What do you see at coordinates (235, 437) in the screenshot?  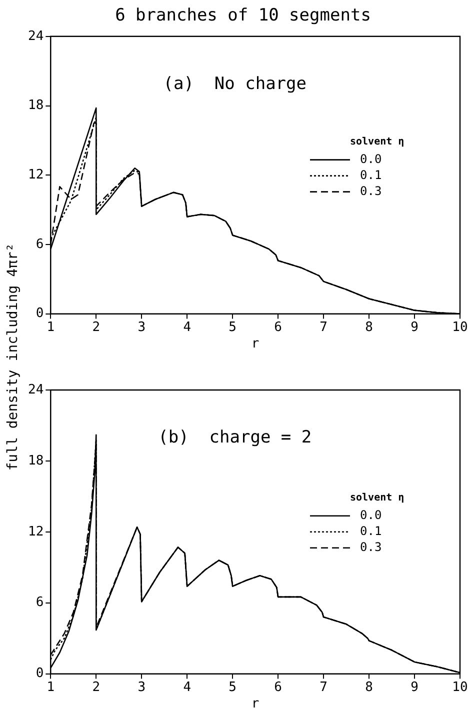 I see `annotation: (b) charge = 2` at bounding box center [235, 437].